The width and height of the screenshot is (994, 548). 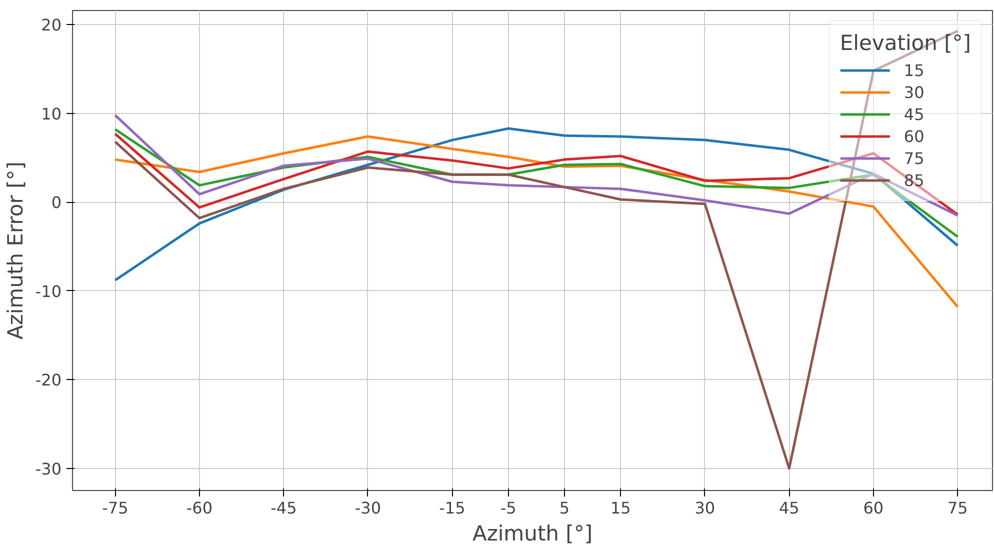 What do you see at coordinates (51, 25) in the screenshot?
I see `y-tick-label: 20` at bounding box center [51, 25].